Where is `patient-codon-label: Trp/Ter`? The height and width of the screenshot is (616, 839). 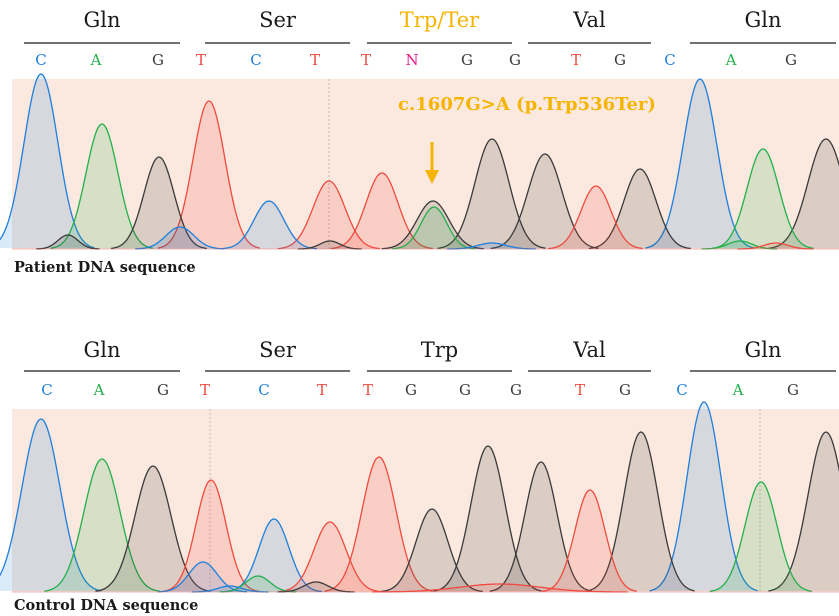 patient-codon-label: Trp/Ter is located at coordinates (440, 20).